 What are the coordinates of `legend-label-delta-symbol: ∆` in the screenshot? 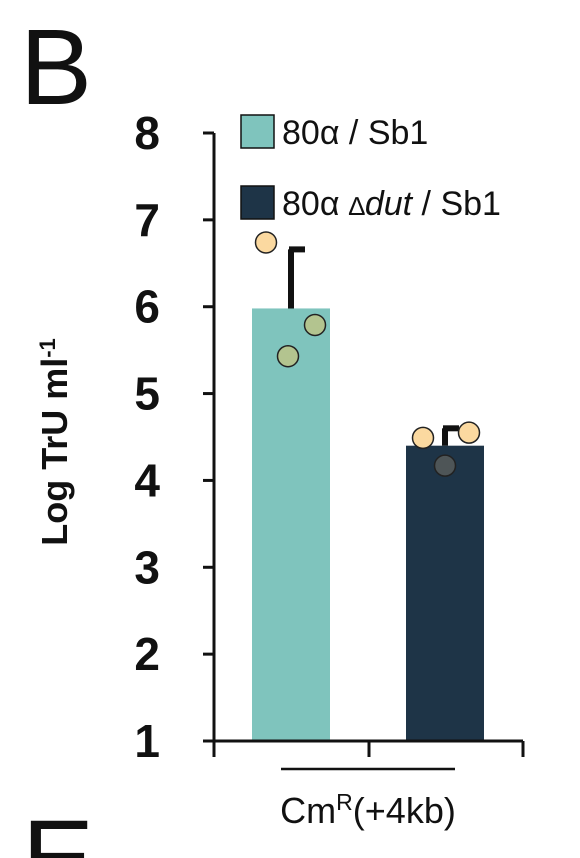 It's located at (357, 206).